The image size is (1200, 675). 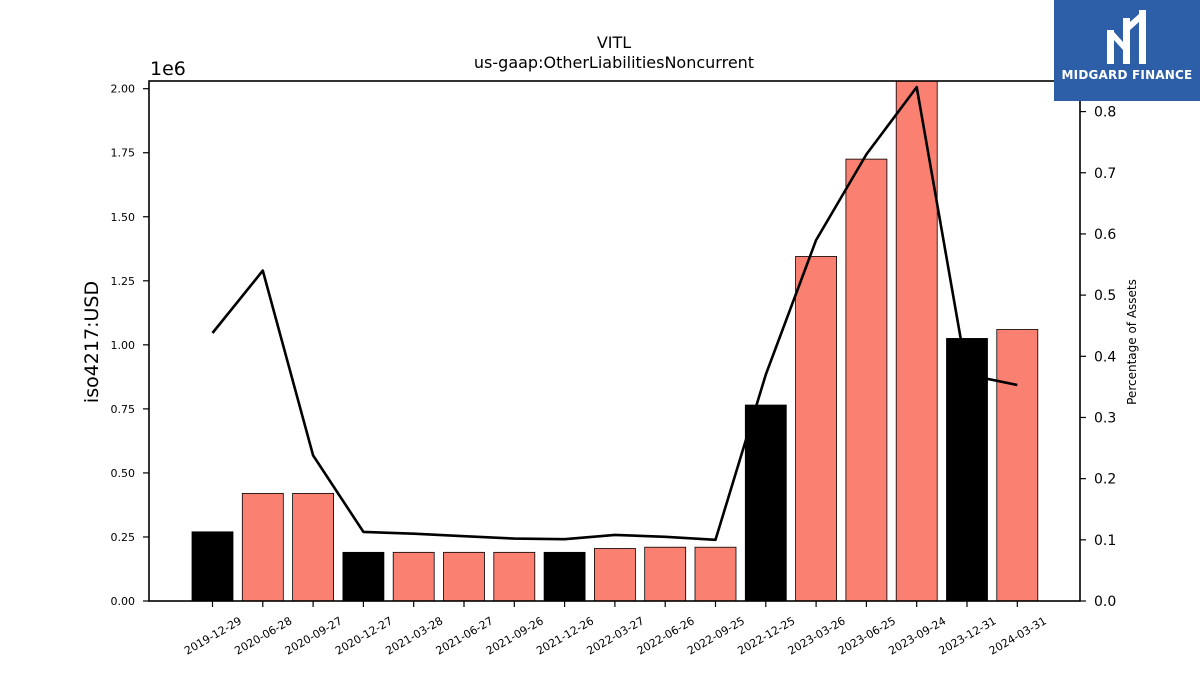 I want to click on x-tick-label: 2024-03-31, so click(x=1018, y=635).